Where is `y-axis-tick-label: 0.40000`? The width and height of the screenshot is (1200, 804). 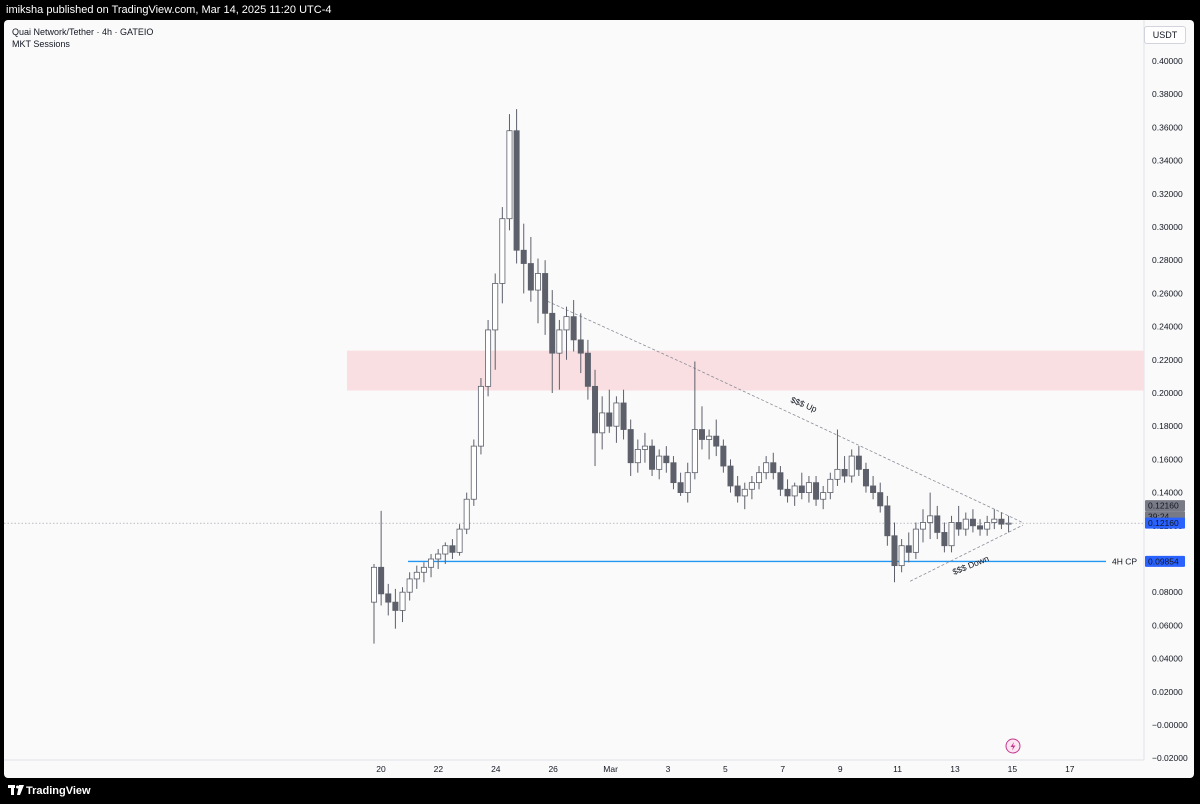 y-axis-tick-label: 0.40000 is located at coordinates (1167, 61).